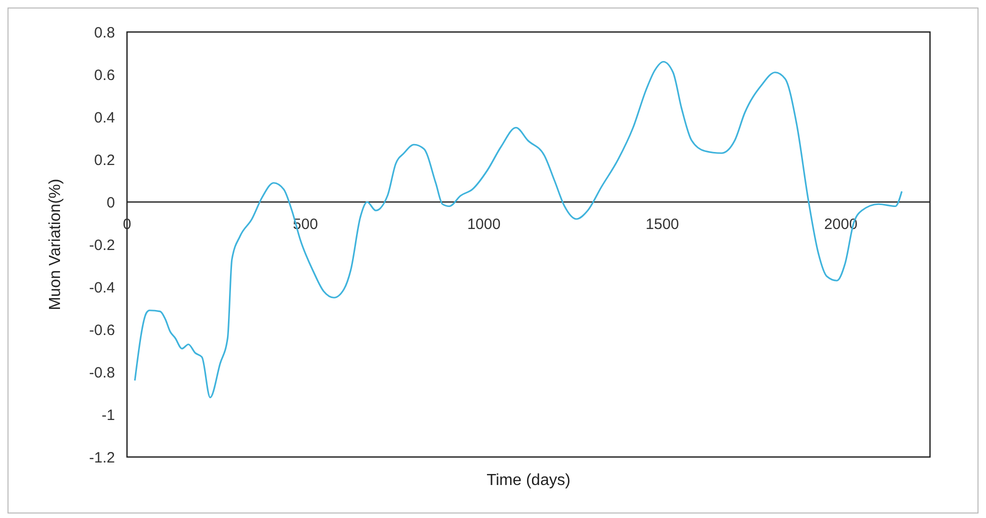 This screenshot has width=986, height=518. What do you see at coordinates (102, 457) in the screenshot?
I see `y-tick-label: -1.2` at bounding box center [102, 457].